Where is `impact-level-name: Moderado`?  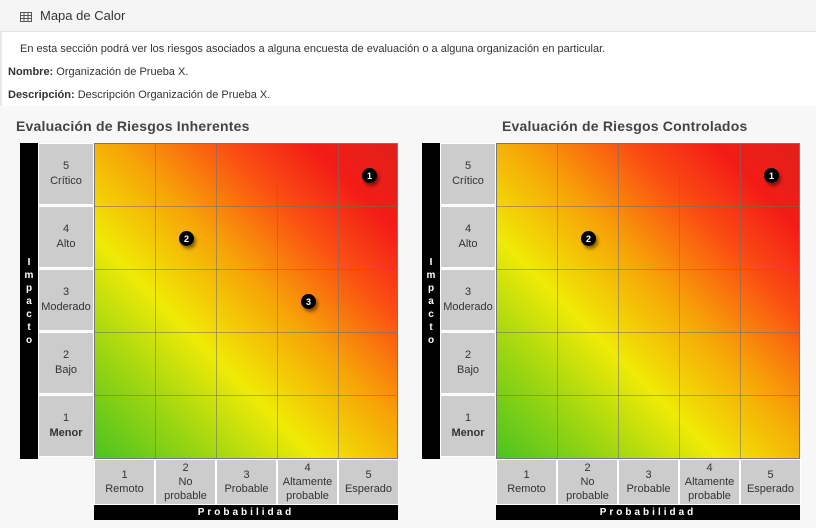
impact-level-name: Moderado is located at coordinates (468, 307).